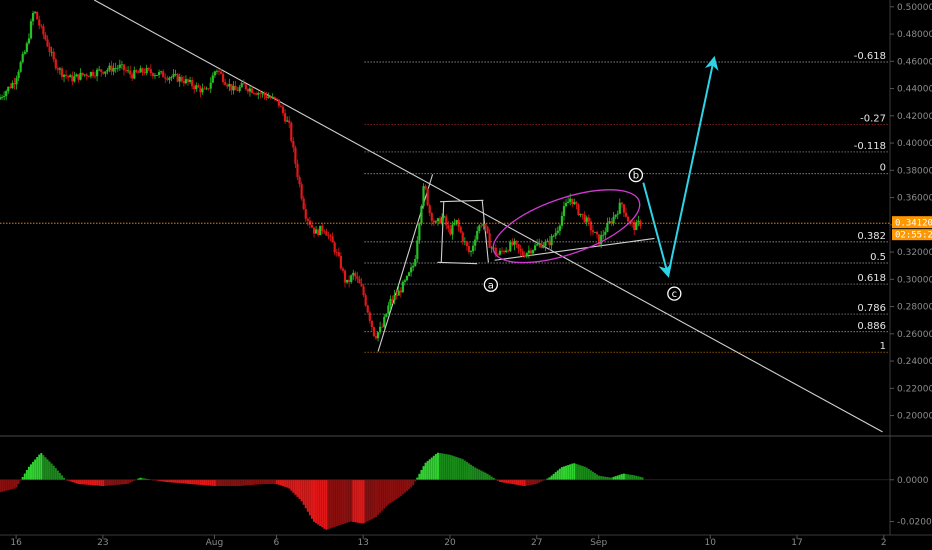  What do you see at coordinates (657, 230) in the screenshot?
I see `projection-arrow` at bounding box center [657, 230].